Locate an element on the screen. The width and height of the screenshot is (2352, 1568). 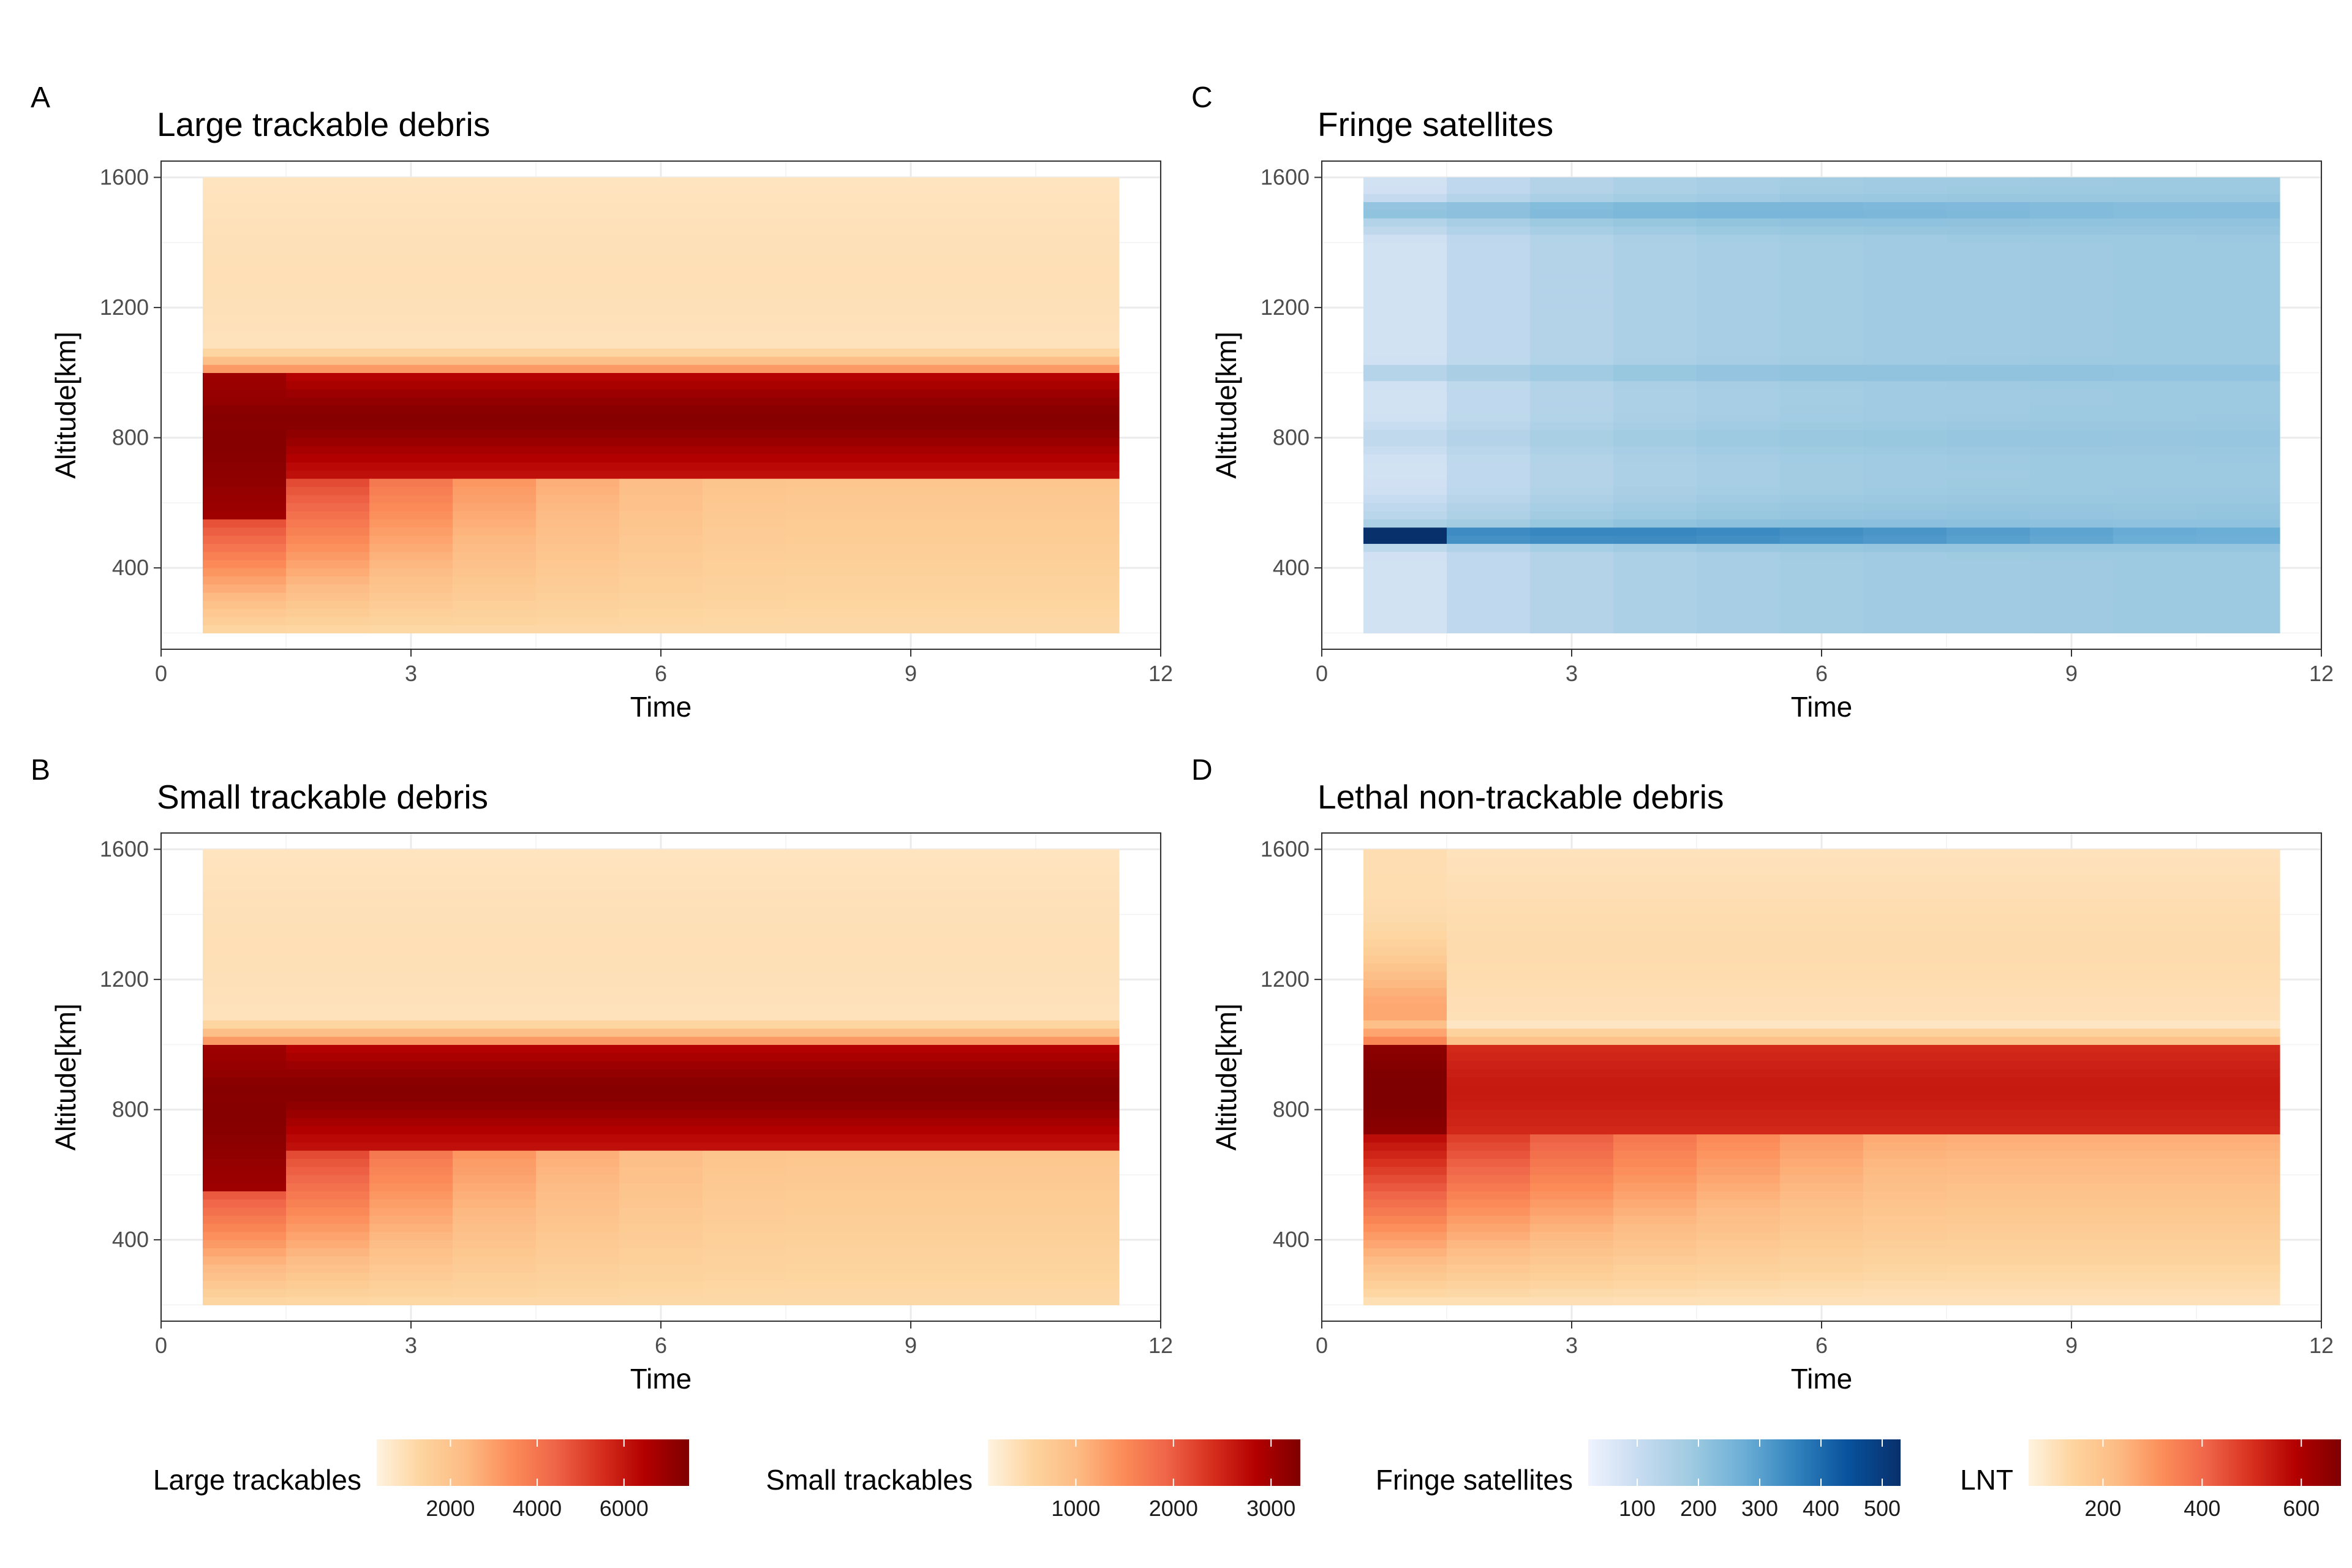
x-axis-title: Time is located at coordinates (661, 707).